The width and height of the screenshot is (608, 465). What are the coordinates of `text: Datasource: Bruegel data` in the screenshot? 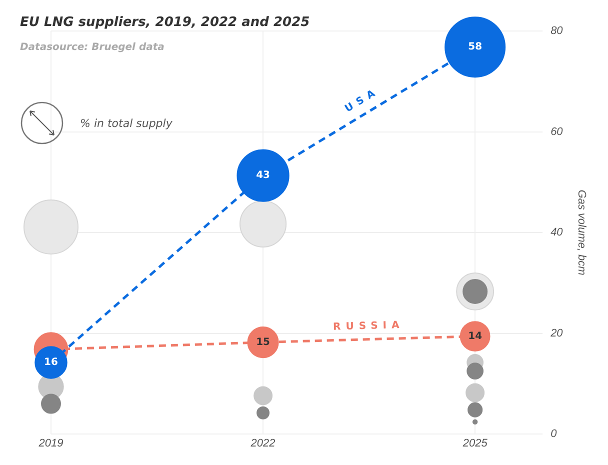 It's located at (92, 47).